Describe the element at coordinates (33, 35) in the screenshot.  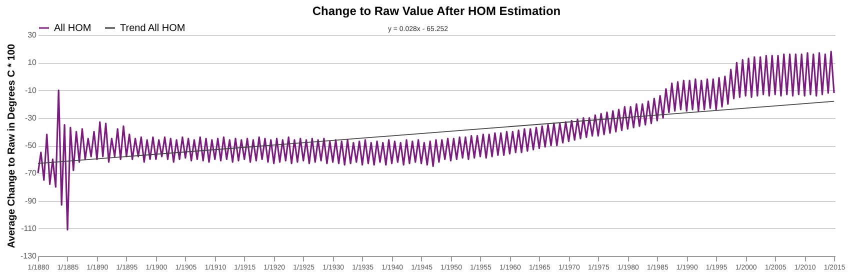
I see `y-tick-label: 30` at that location.